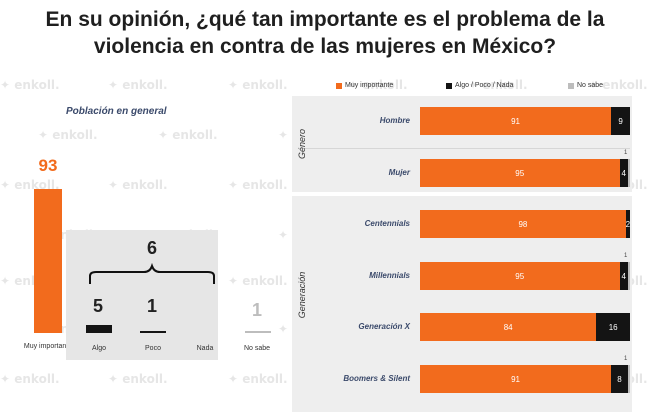 The width and height of the screenshot is (650, 418). What do you see at coordinates (590, 85) in the screenshot?
I see `legend-nosabe-label: No sabe` at bounding box center [590, 85].